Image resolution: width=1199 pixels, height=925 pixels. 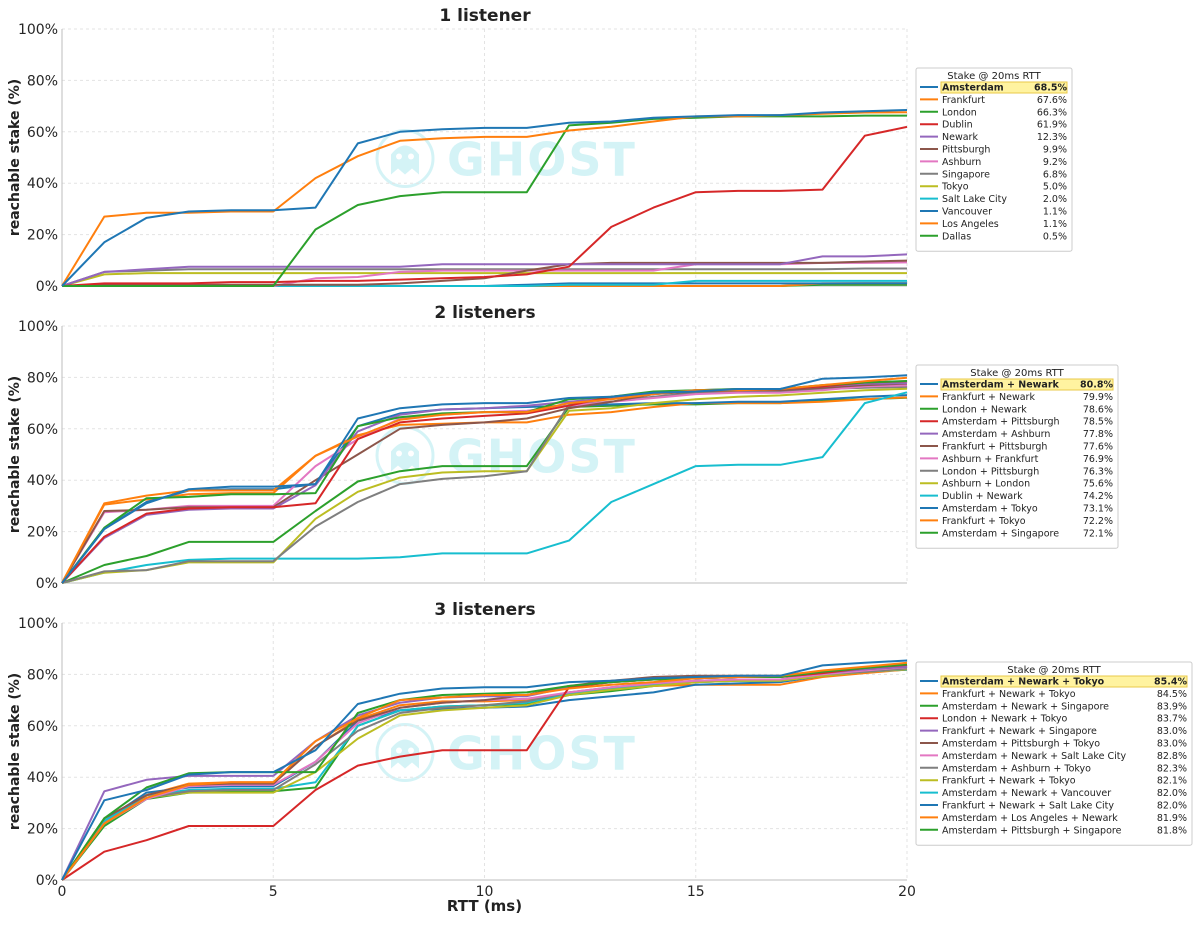 I want to click on legend-entry-value: 9.2%, so click(x=1055, y=162).